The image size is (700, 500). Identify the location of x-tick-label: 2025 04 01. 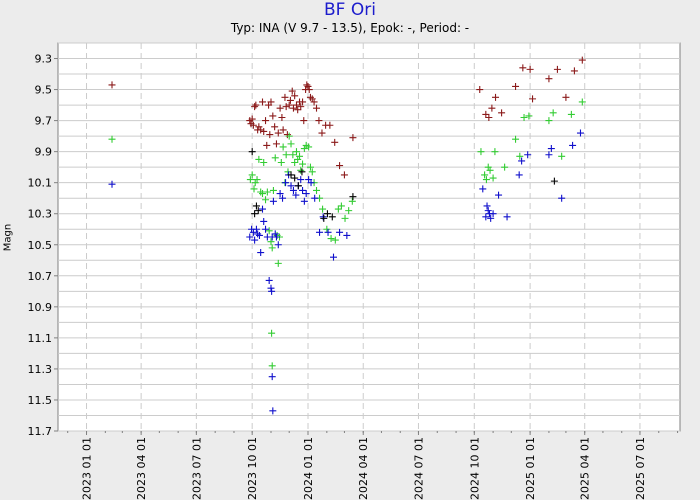
(585, 468).